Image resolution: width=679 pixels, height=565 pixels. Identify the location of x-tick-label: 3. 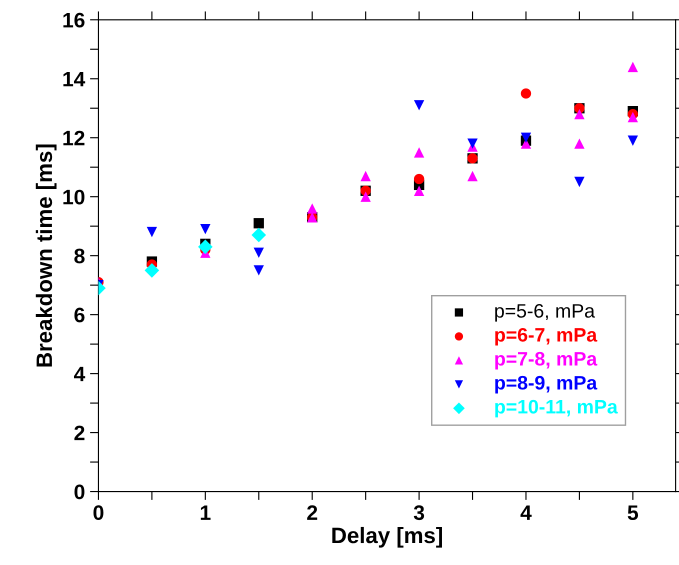
(419, 512).